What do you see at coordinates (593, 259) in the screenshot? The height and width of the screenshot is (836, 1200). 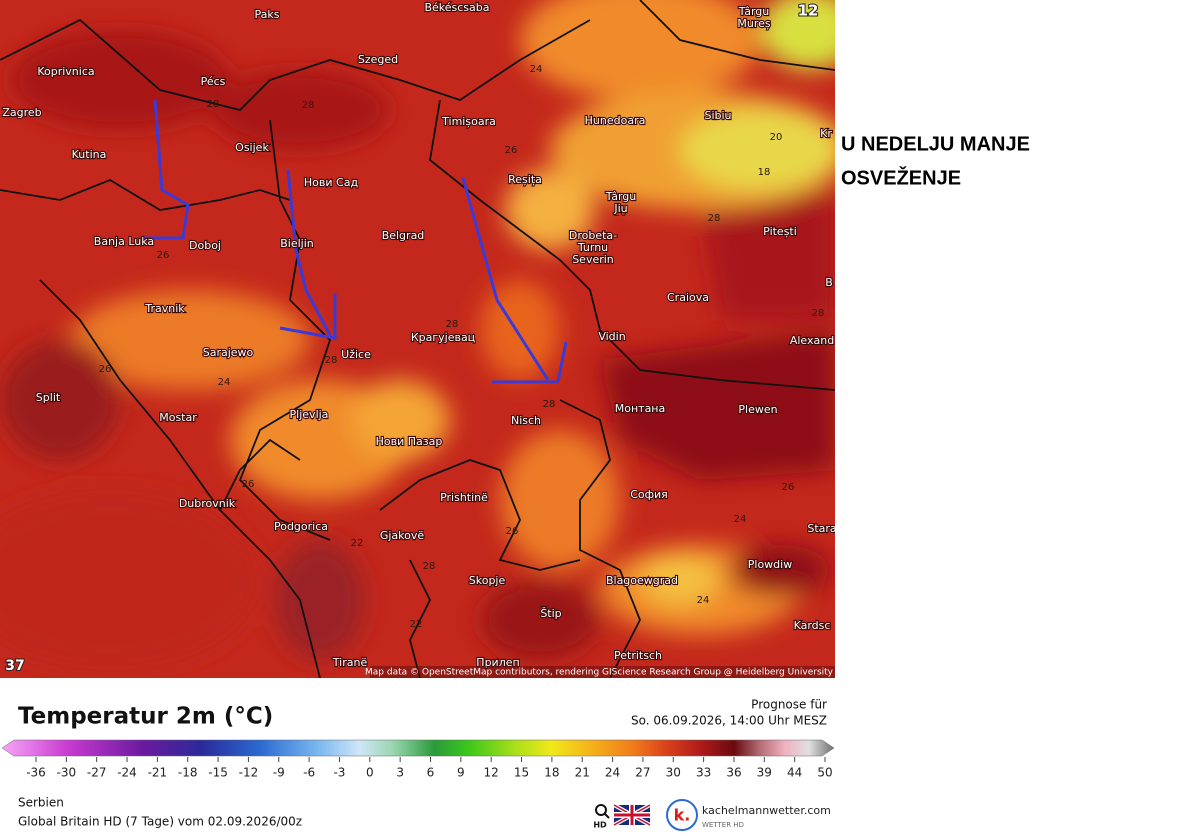 I see `city-label: Severin` at bounding box center [593, 259].